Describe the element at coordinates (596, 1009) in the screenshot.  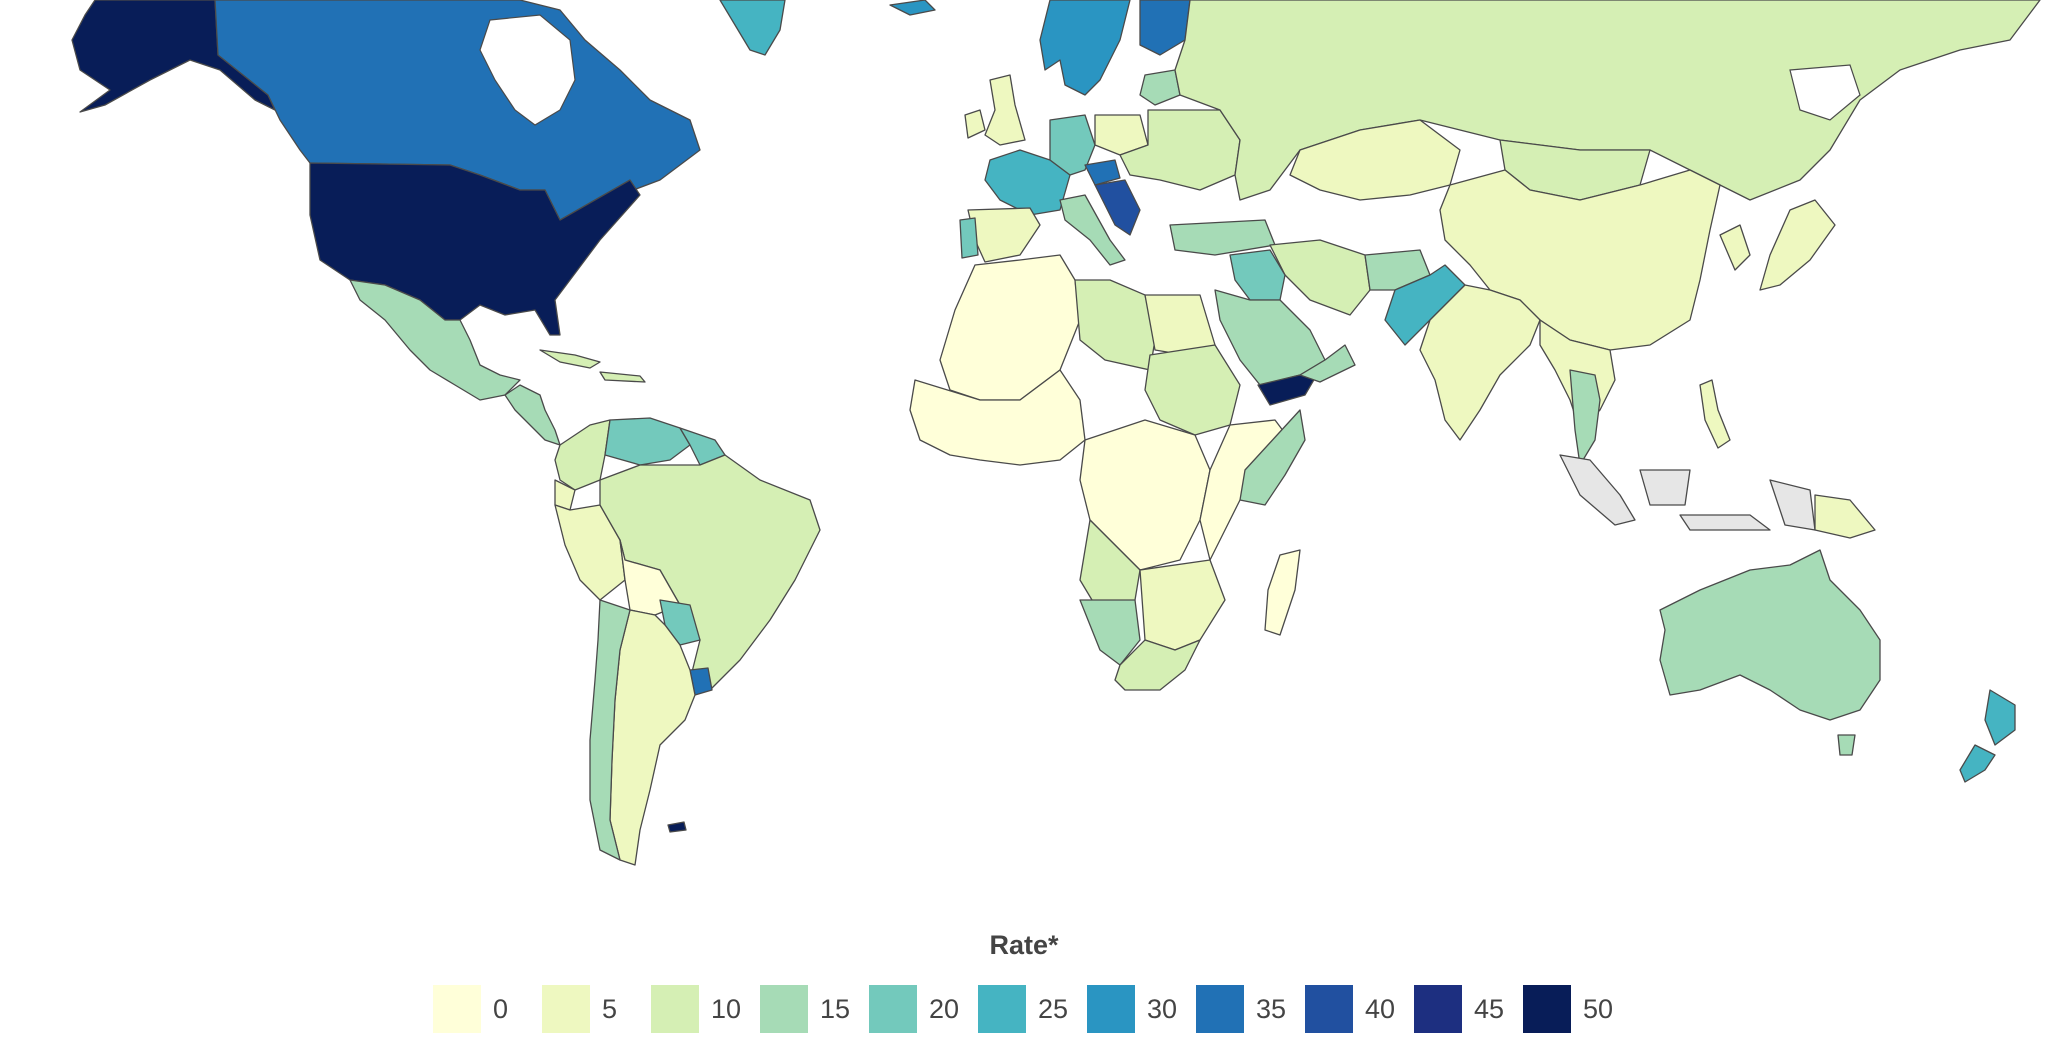
I see `legend-item: 5` at that location.